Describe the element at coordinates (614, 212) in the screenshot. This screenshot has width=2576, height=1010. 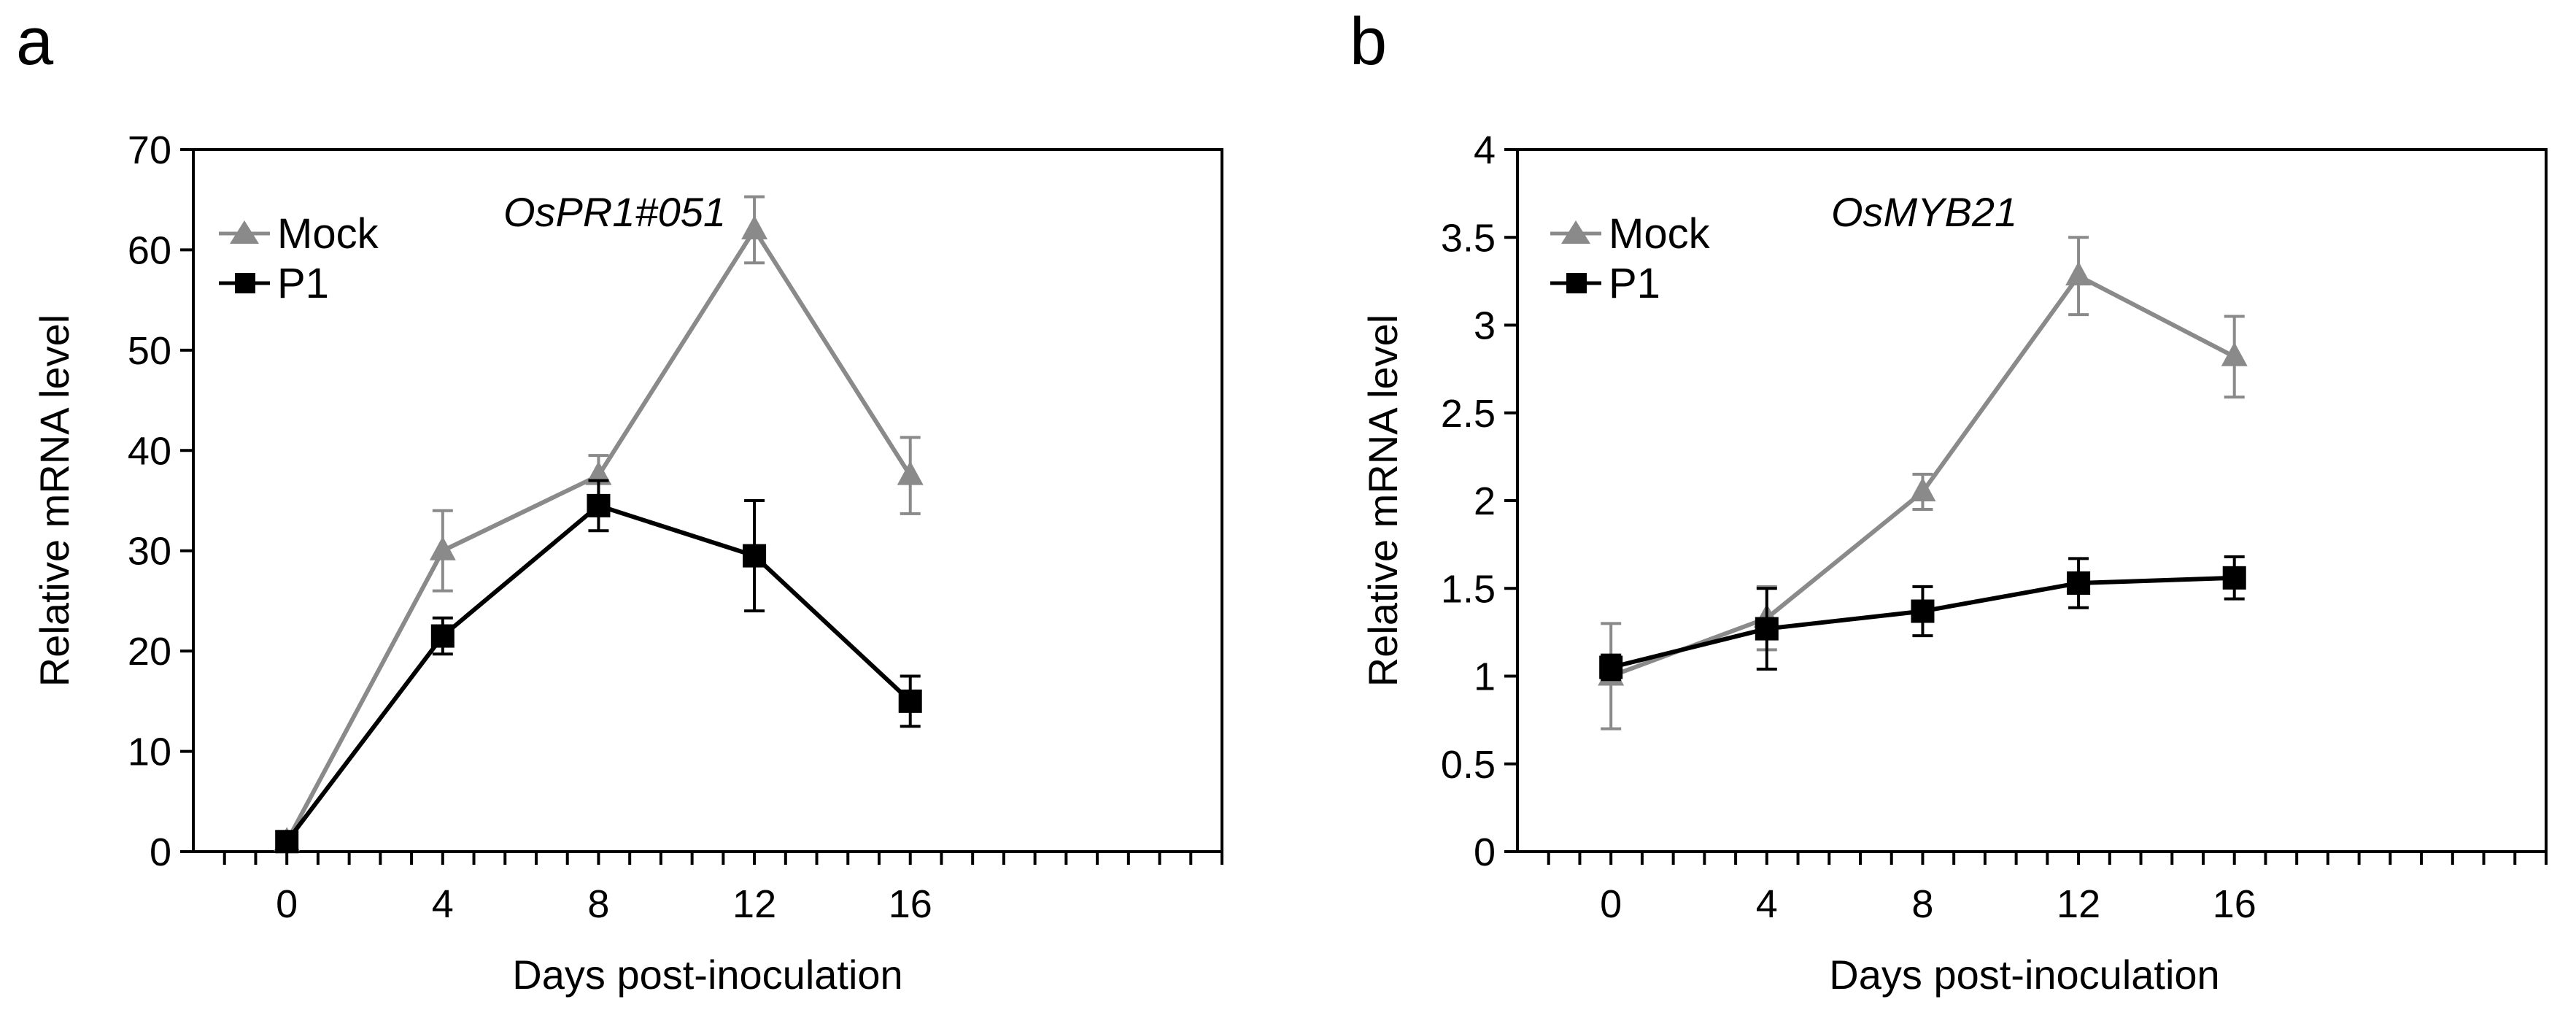
I see `chart-title: OsPR1#051` at that location.